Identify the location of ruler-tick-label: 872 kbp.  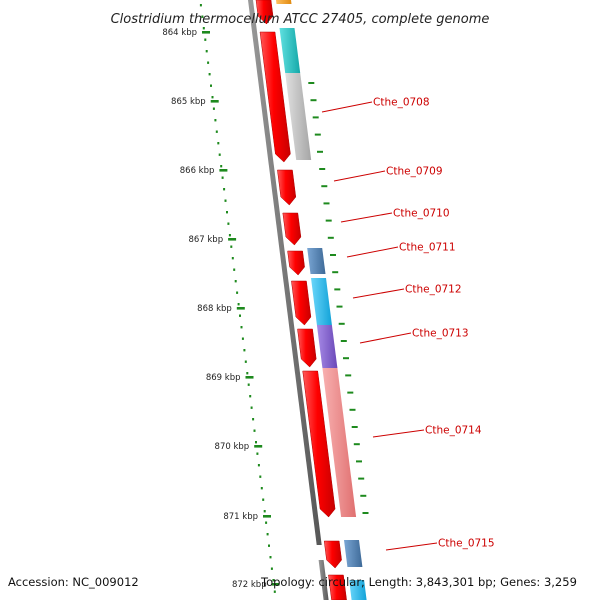
(249, 585).